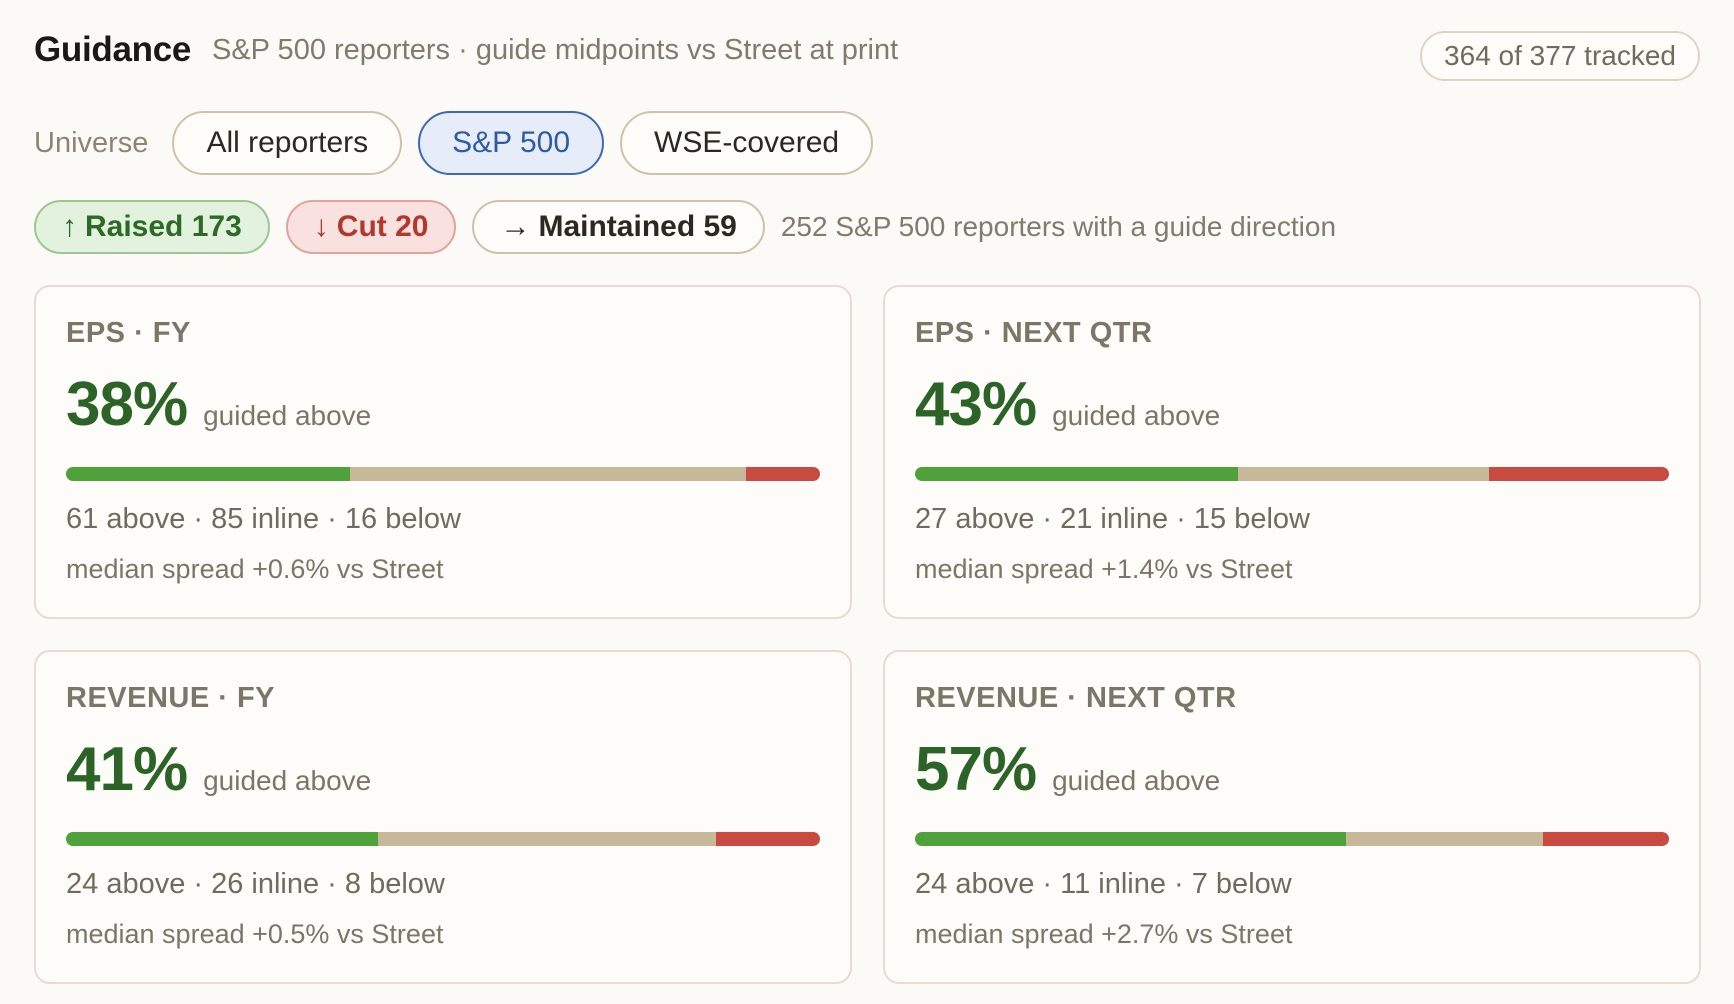  Describe the element at coordinates (1112, 519) in the screenshot. I see `card-counts: 27 above · 21 inline · 15 below` at that location.